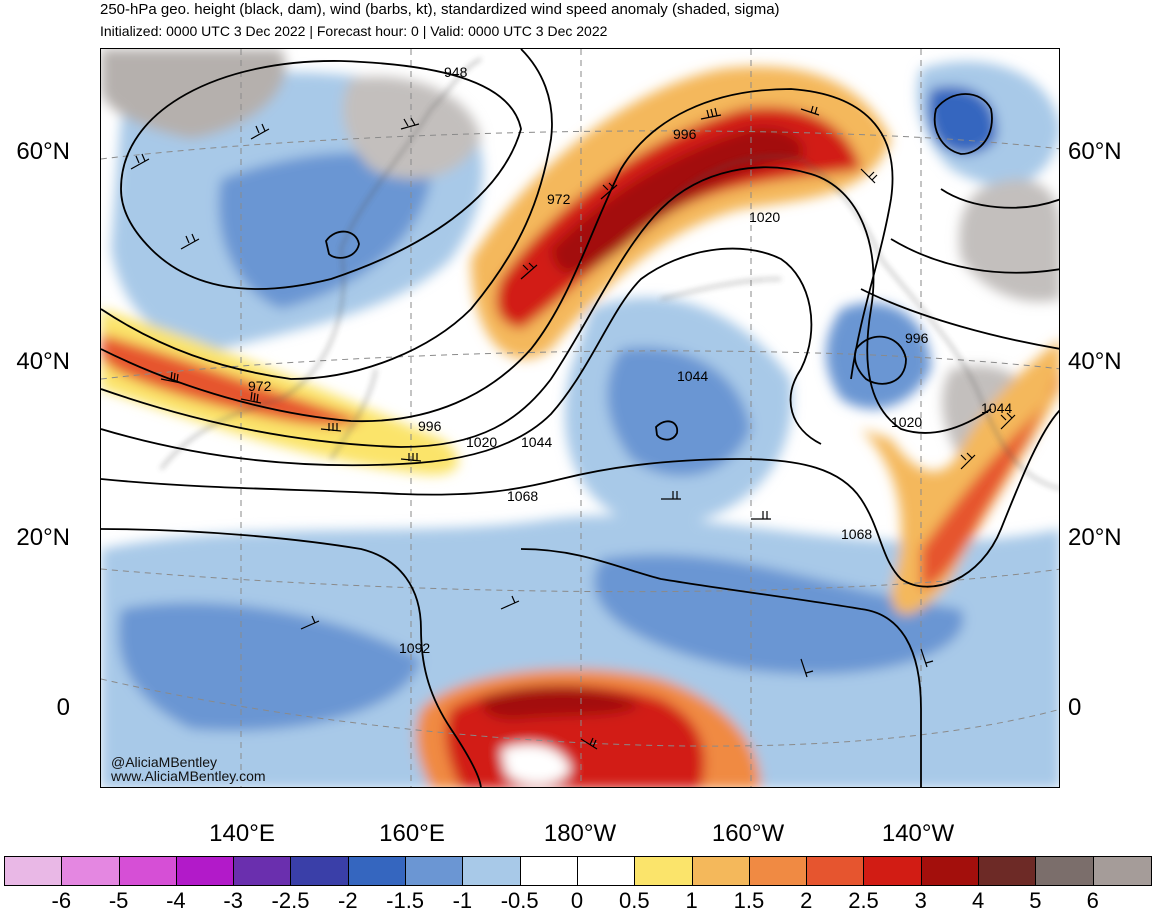  Describe the element at coordinates (580, 833) in the screenshot. I see `lon-label: 180°W` at that location.